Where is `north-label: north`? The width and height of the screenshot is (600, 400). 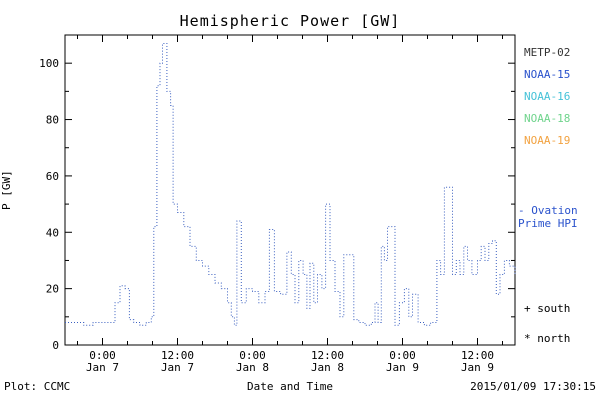 north-label: north is located at coordinates (554, 338).